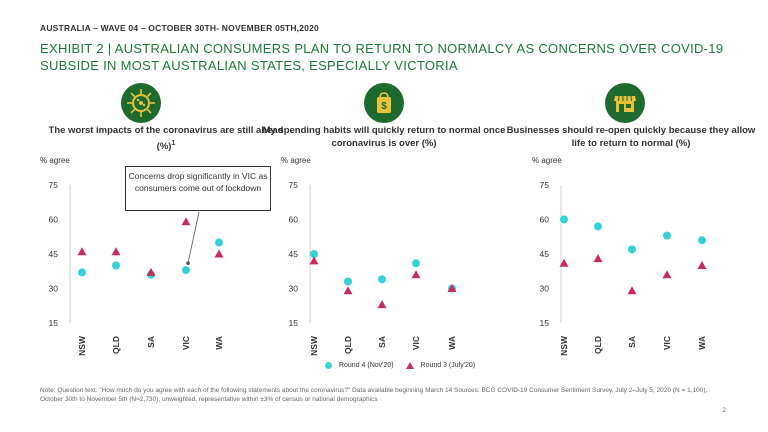 The height and width of the screenshot is (432, 768). Describe the element at coordinates (328, 365) in the screenshot. I see `legend-round4-marker` at that location.